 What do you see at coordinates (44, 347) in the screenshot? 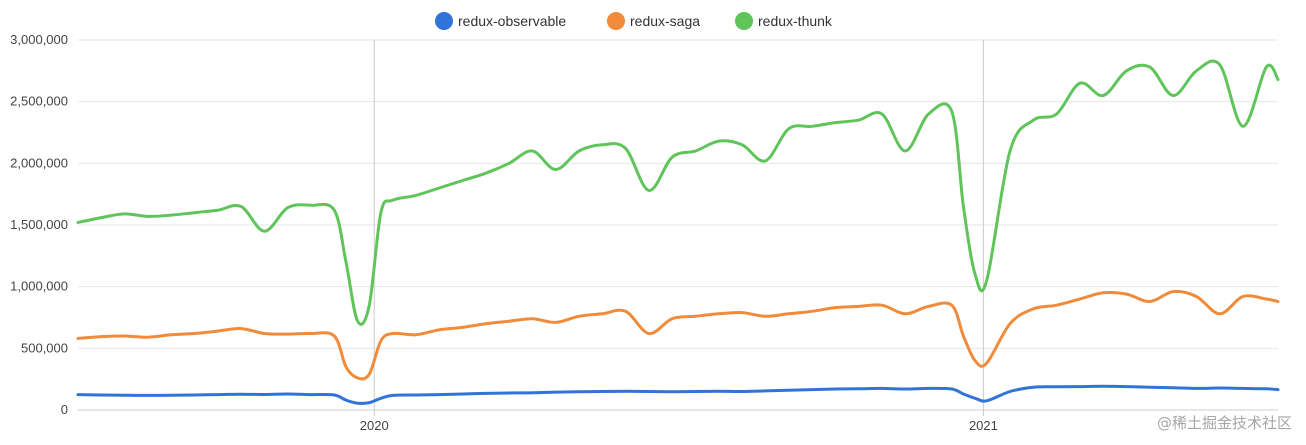
I see `y-tick-label: 500,000` at bounding box center [44, 347].